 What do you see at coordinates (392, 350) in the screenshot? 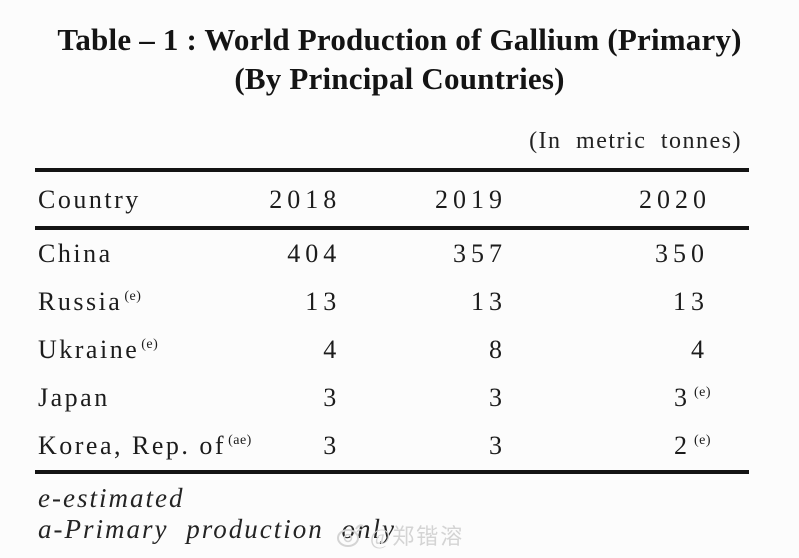
I see `table-row-ukraine: Ukraine (e) 4 8 4` at bounding box center [392, 350].